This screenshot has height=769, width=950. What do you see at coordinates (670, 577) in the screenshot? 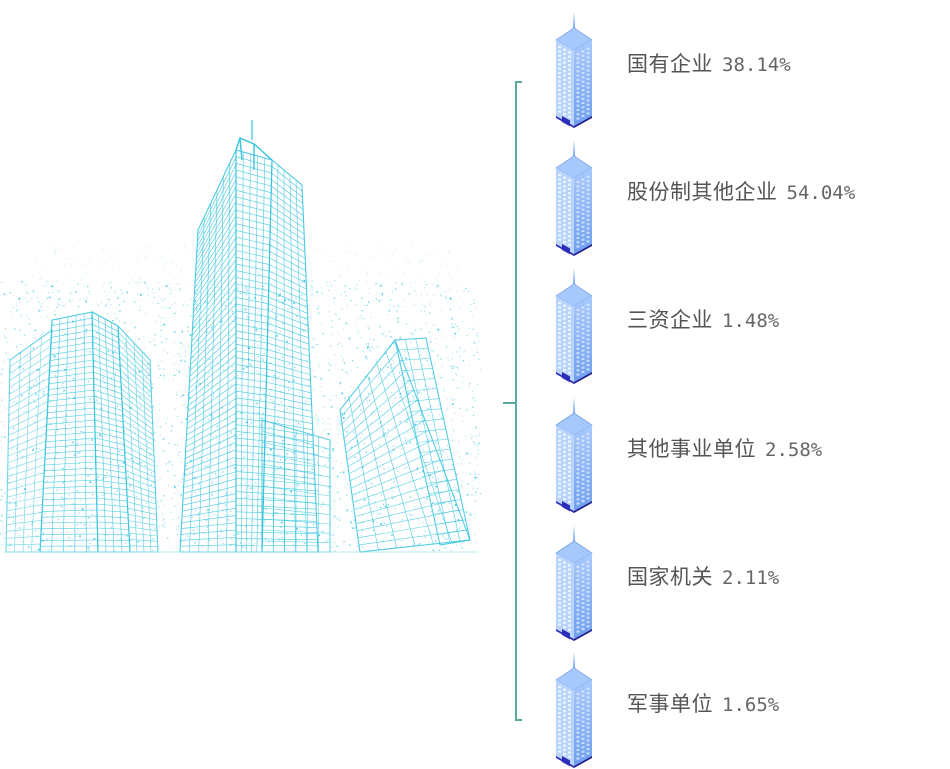
I see `ownership-type-name: 国家机关` at bounding box center [670, 577].